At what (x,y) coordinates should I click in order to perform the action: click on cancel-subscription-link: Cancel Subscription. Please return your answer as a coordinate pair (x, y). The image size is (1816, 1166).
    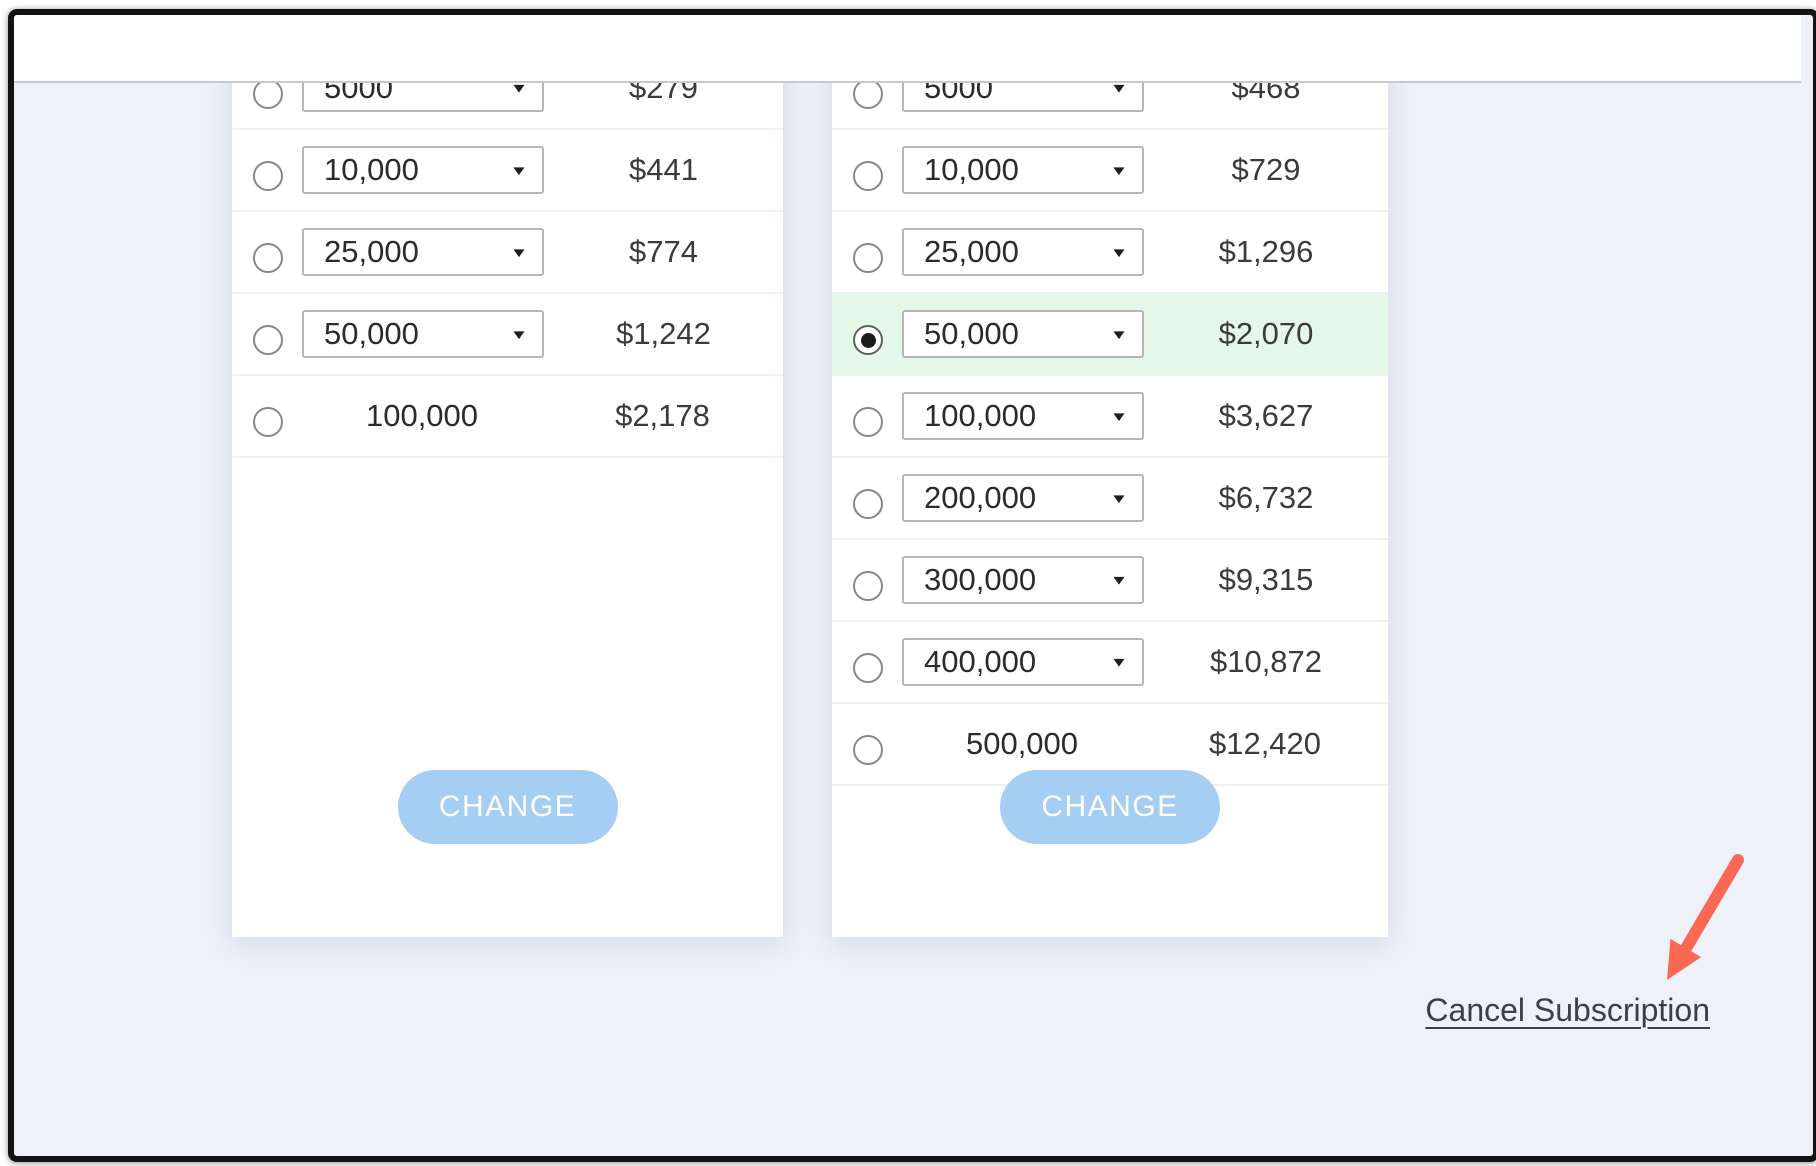
    Looking at the image, I should click on (1567, 1010).